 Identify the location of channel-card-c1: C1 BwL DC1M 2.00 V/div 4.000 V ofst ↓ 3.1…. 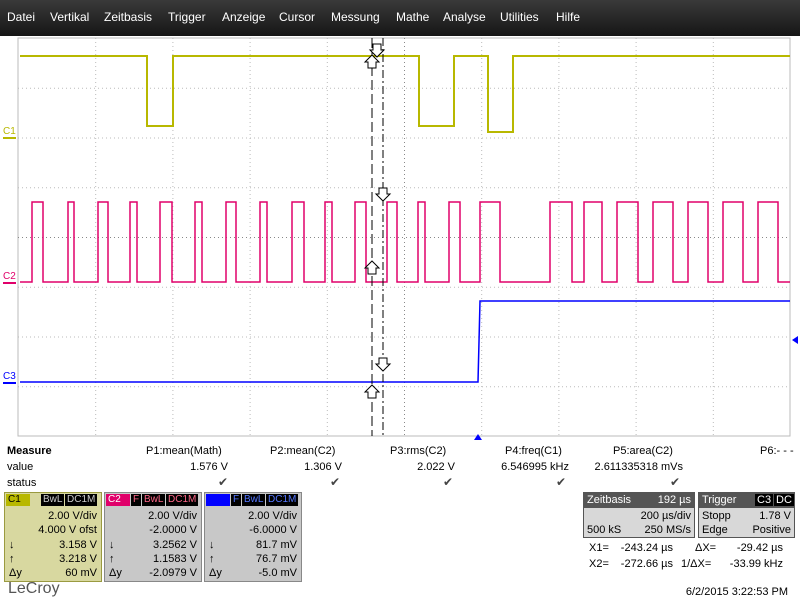
(53, 537).